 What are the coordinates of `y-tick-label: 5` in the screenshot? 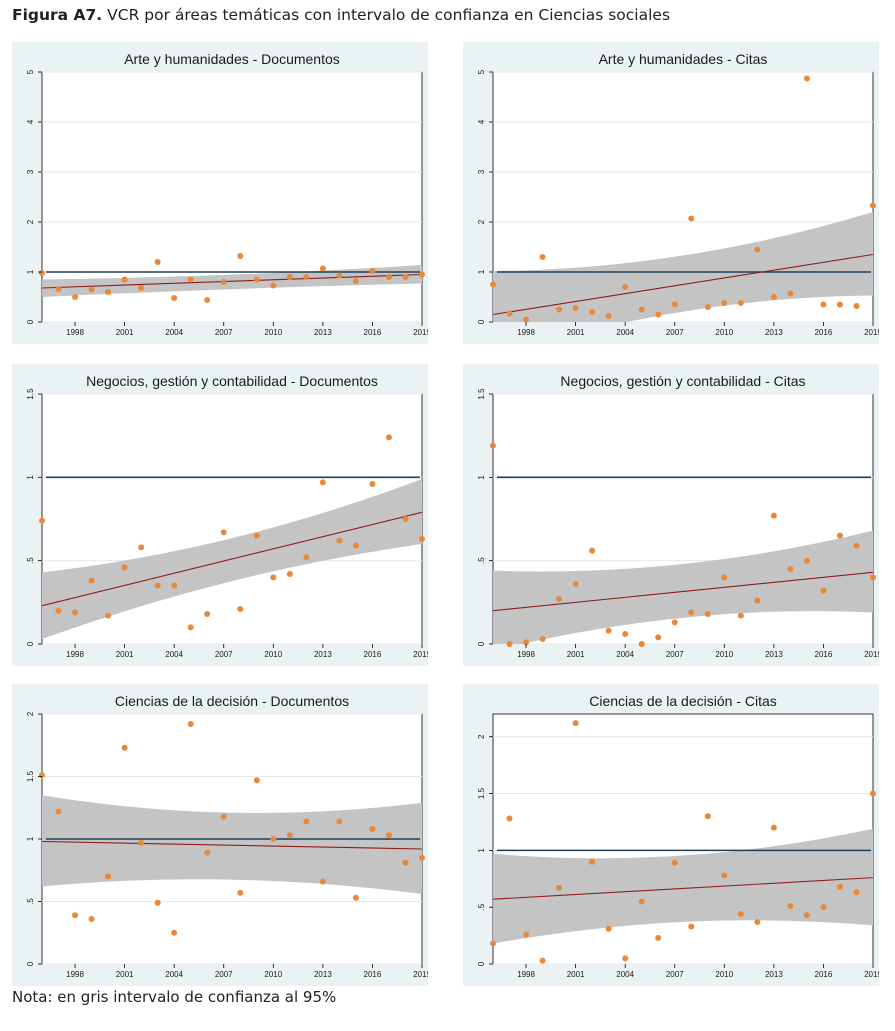 It's located at (30, 71).